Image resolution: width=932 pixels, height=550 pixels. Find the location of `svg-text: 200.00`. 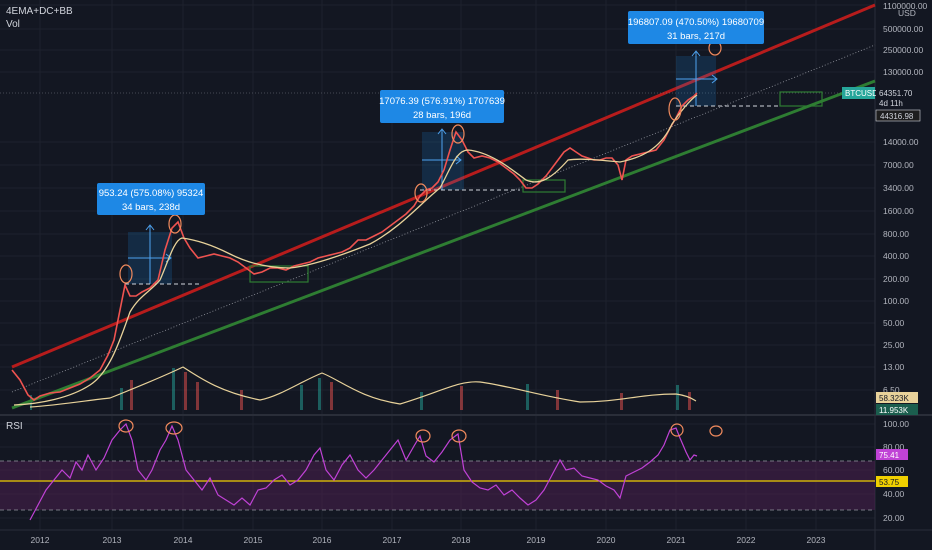

svg-text: 200.00 is located at coordinates (896, 279).